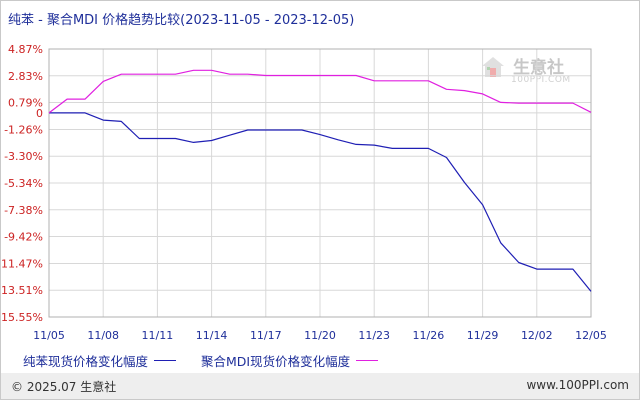 This screenshot has height=401, width=640. I want to click on footer-bar: © 2025.07 生意社 www.100PPI.com, so click(320, 386).